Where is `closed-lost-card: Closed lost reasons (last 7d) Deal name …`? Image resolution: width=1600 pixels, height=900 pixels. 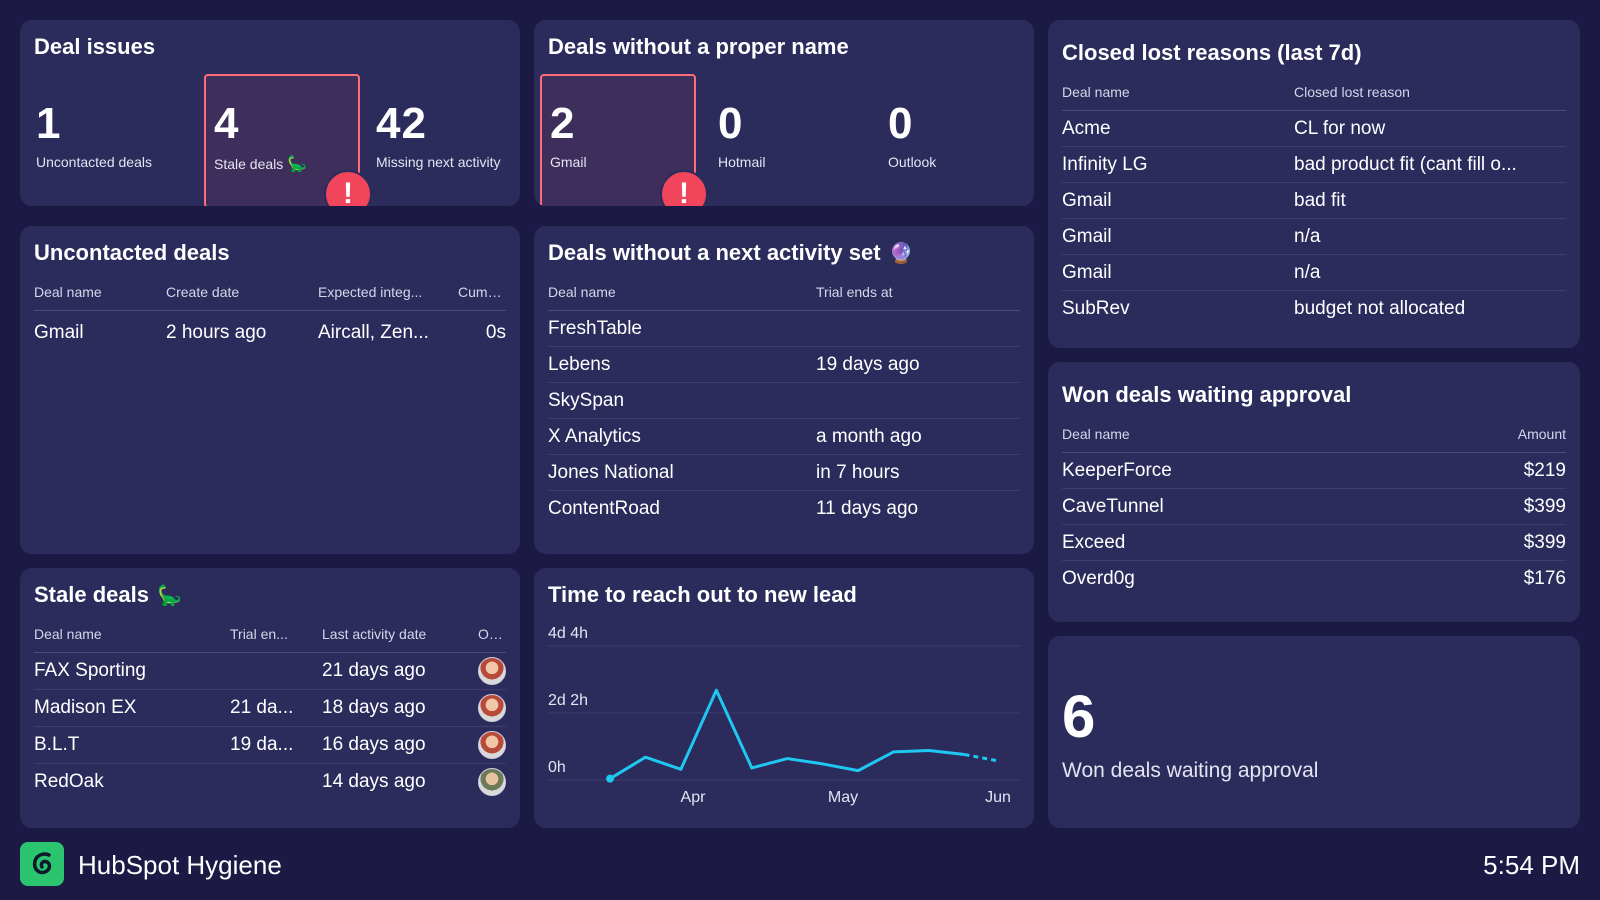
closed-lost-card: Closed lost reasons (last 7d) Deal name … is located at coordinates (1314, 184).